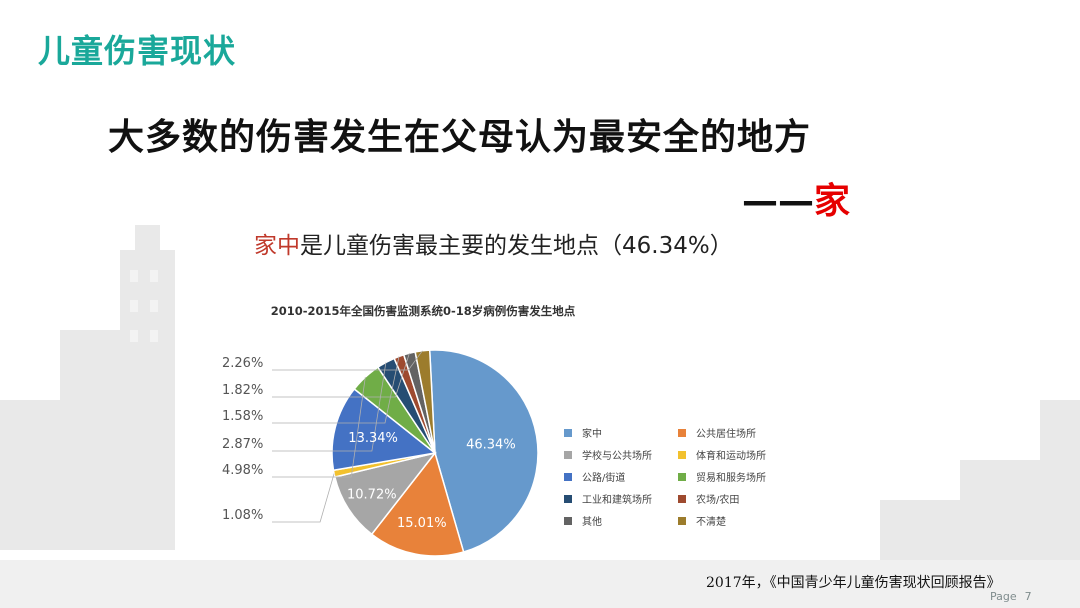 The height and width of the screenshot is (608, 1080). What do you see at coordinates (1028, 596) in the screenshot?
I see `page-number: 7` at bounding box center [1028, 596].